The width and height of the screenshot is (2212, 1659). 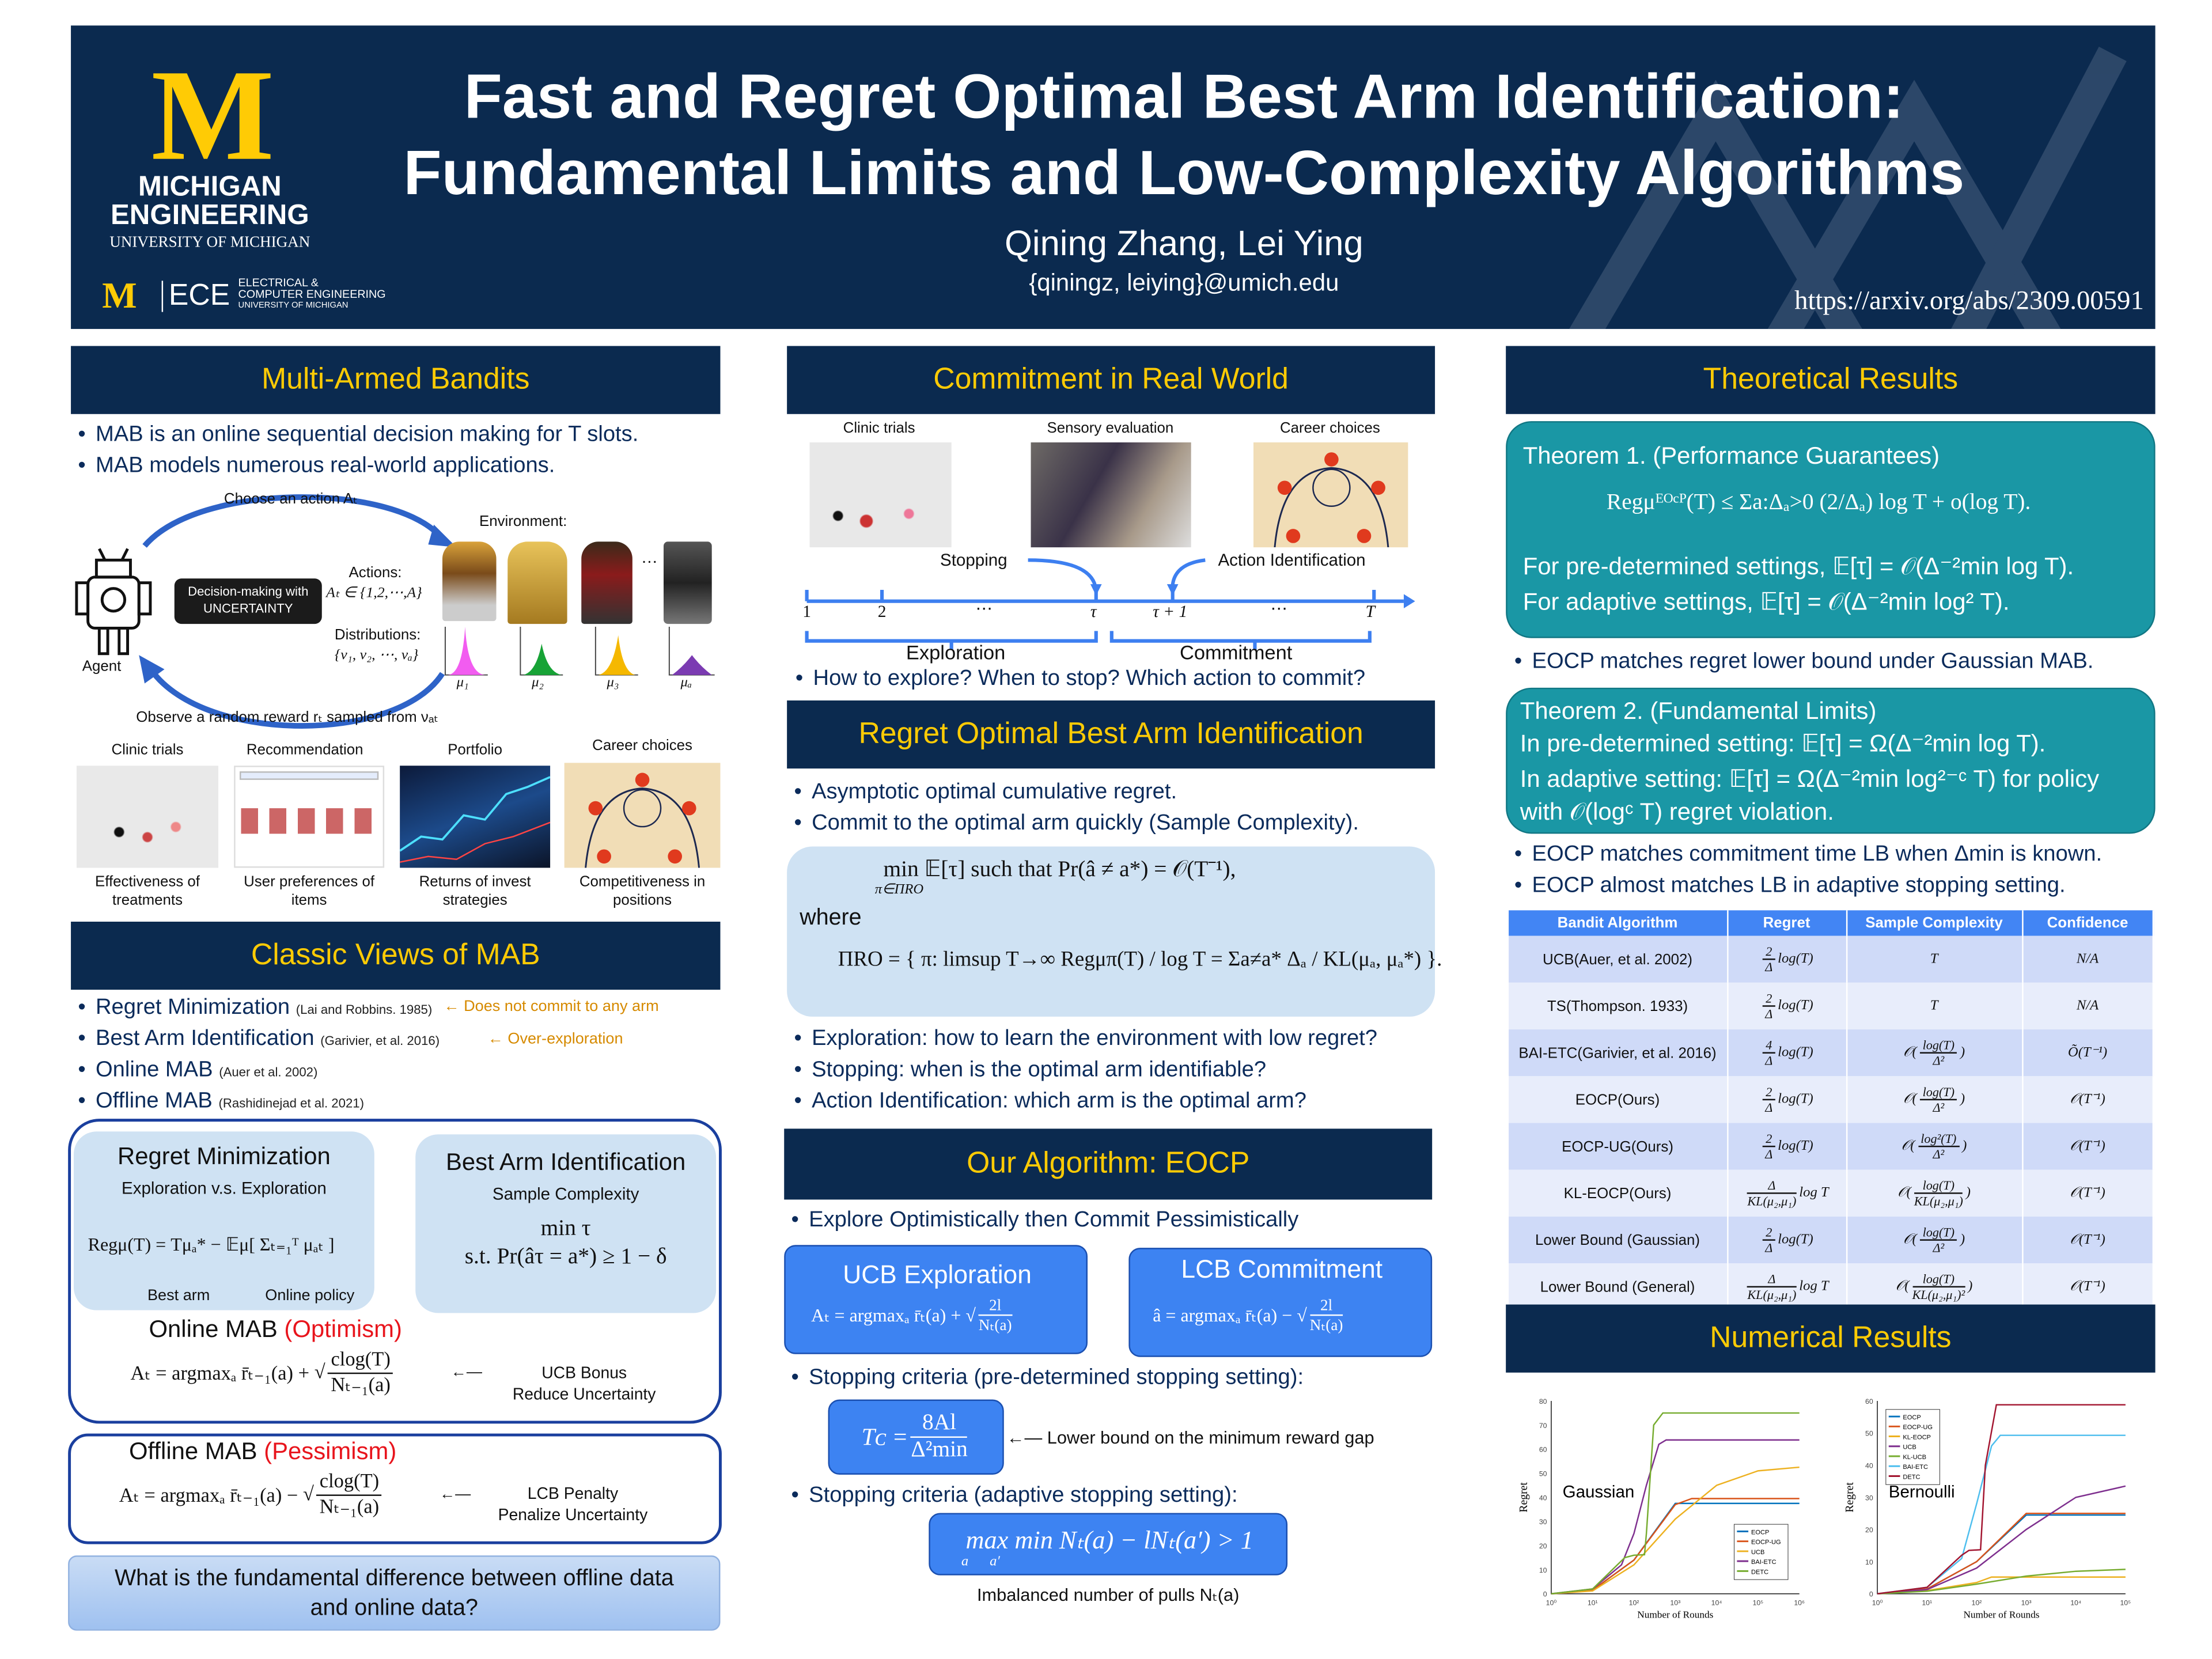 What do you see at coordinates (309, 817) in the screenshot?
I see `image-search-results` at bounding box center [309, 817].